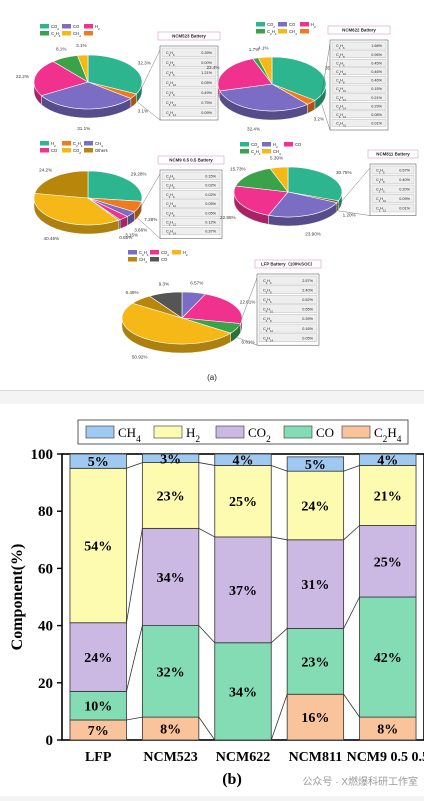  Describe the element at coordinates (45, 569) in the screenshot. I see `y-tick-label: 60` at that location.